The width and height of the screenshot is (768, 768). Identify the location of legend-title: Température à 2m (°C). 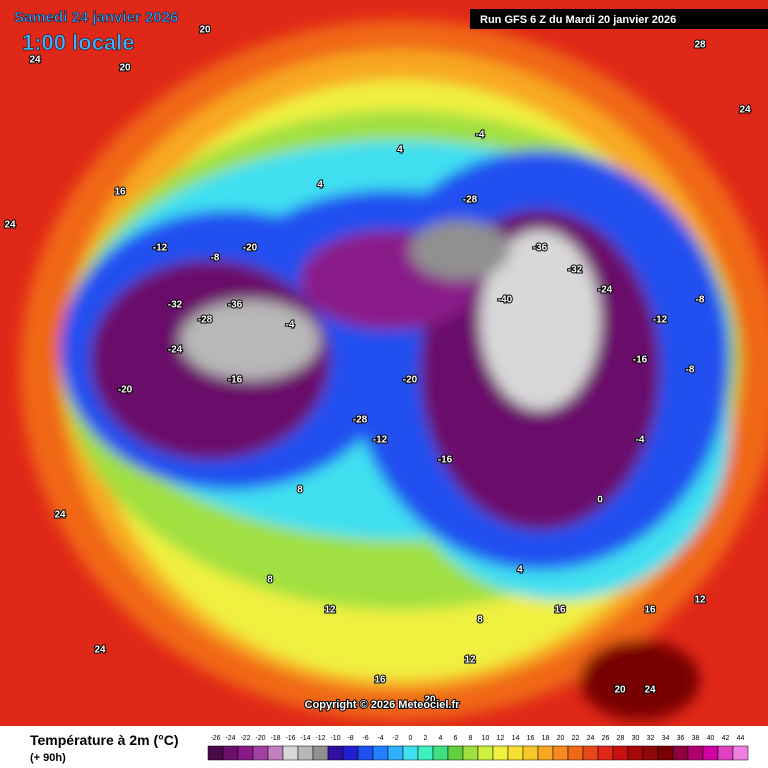
(104, 740).